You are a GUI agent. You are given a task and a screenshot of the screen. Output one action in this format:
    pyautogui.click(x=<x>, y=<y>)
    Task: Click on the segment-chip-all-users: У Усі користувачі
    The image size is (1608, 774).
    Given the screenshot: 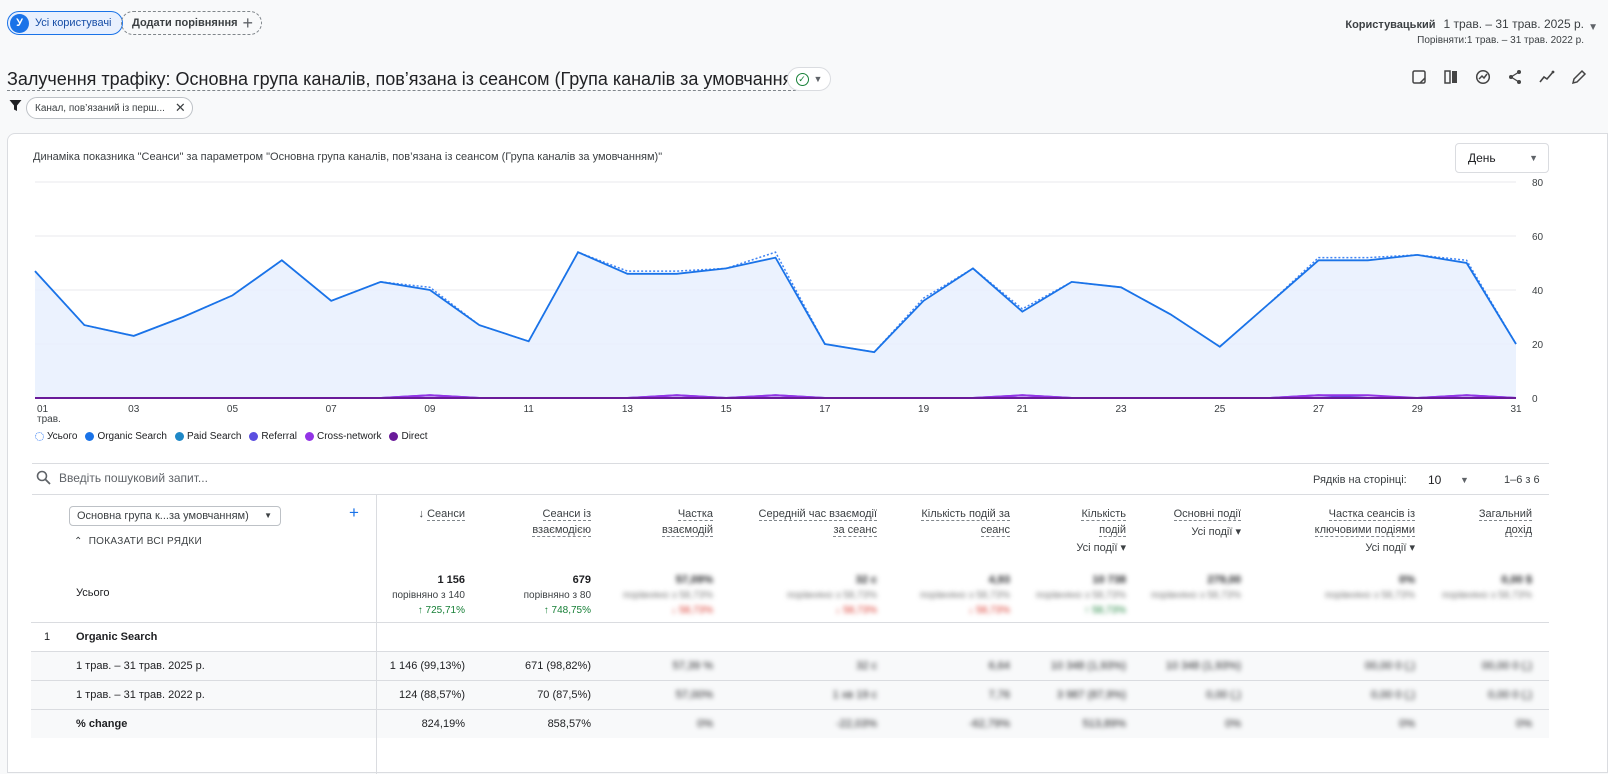 What is the action you would take?
    pyautogui.click(x=65, y=23)
    